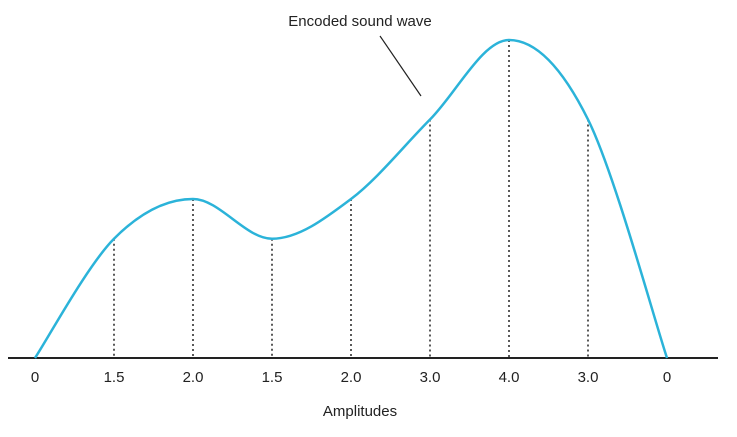  I want to click on leader-line, so click(400, 66).